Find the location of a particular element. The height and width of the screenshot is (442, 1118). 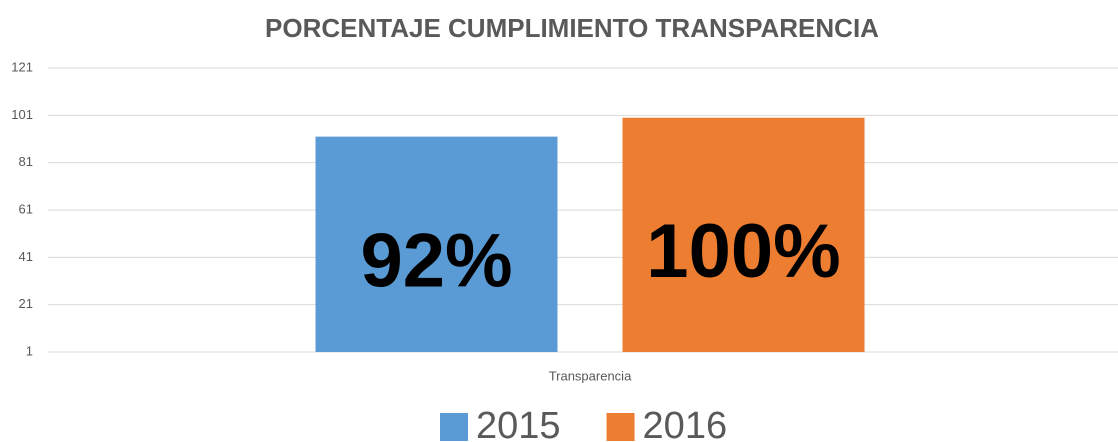

y-tick-label: 121 is located at coordinates (22, 66).